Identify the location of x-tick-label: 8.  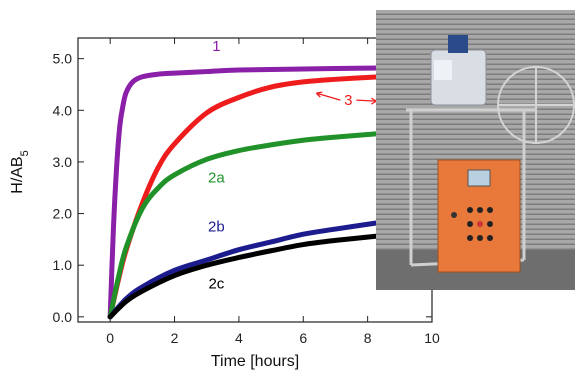
(368, 338).